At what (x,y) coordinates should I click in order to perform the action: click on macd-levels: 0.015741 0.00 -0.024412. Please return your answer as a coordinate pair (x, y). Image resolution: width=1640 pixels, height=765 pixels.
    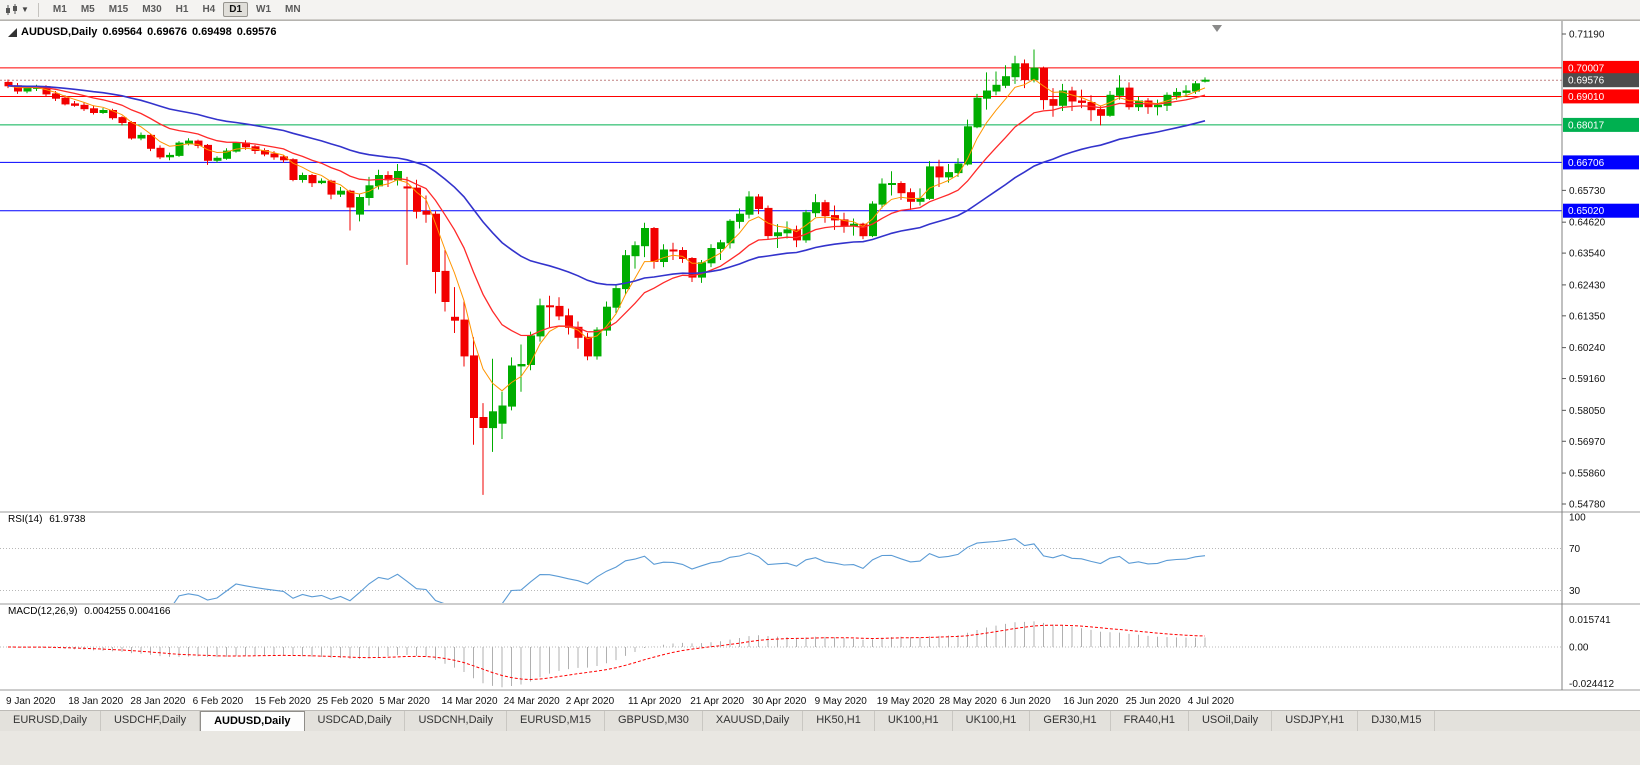
    Looking at the image, I should click on (807, 652).